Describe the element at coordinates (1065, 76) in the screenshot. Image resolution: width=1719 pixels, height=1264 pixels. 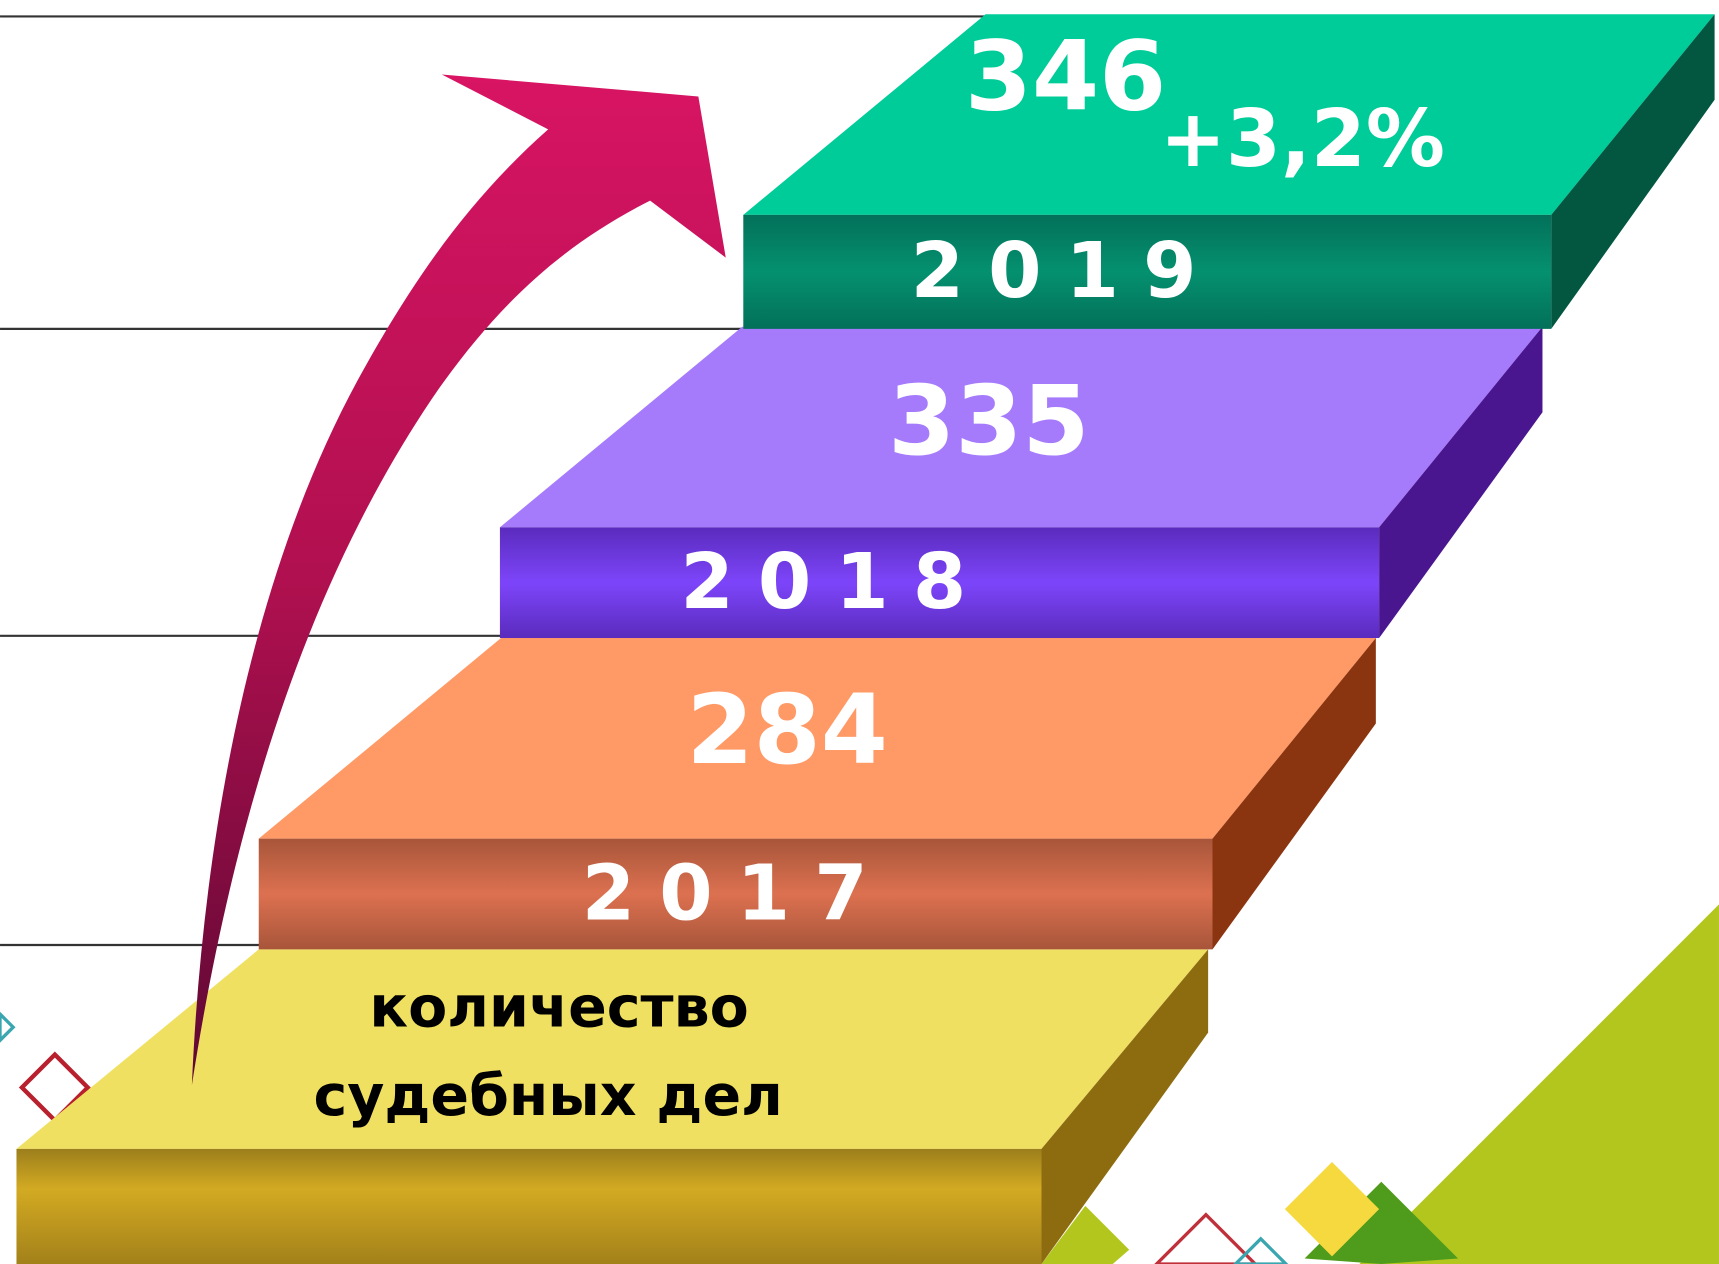
I see `value-label: 346` at that location.